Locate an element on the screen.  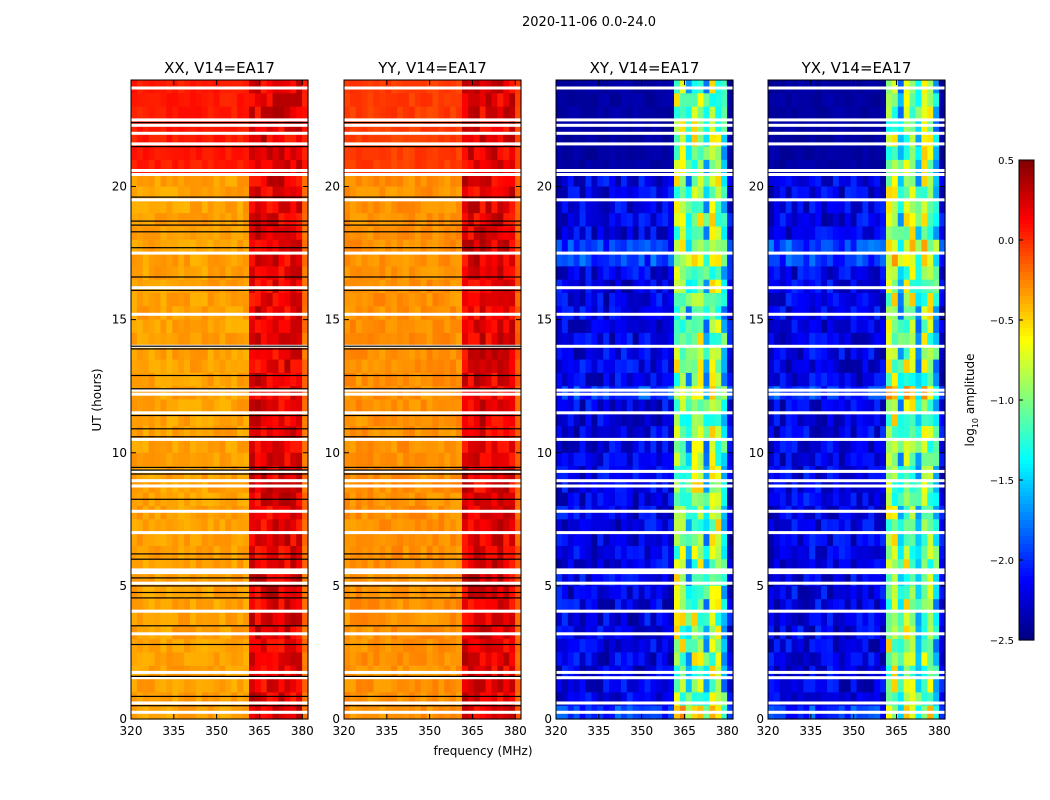
x-tick-label: 335 is located at coordinates (598, 731).